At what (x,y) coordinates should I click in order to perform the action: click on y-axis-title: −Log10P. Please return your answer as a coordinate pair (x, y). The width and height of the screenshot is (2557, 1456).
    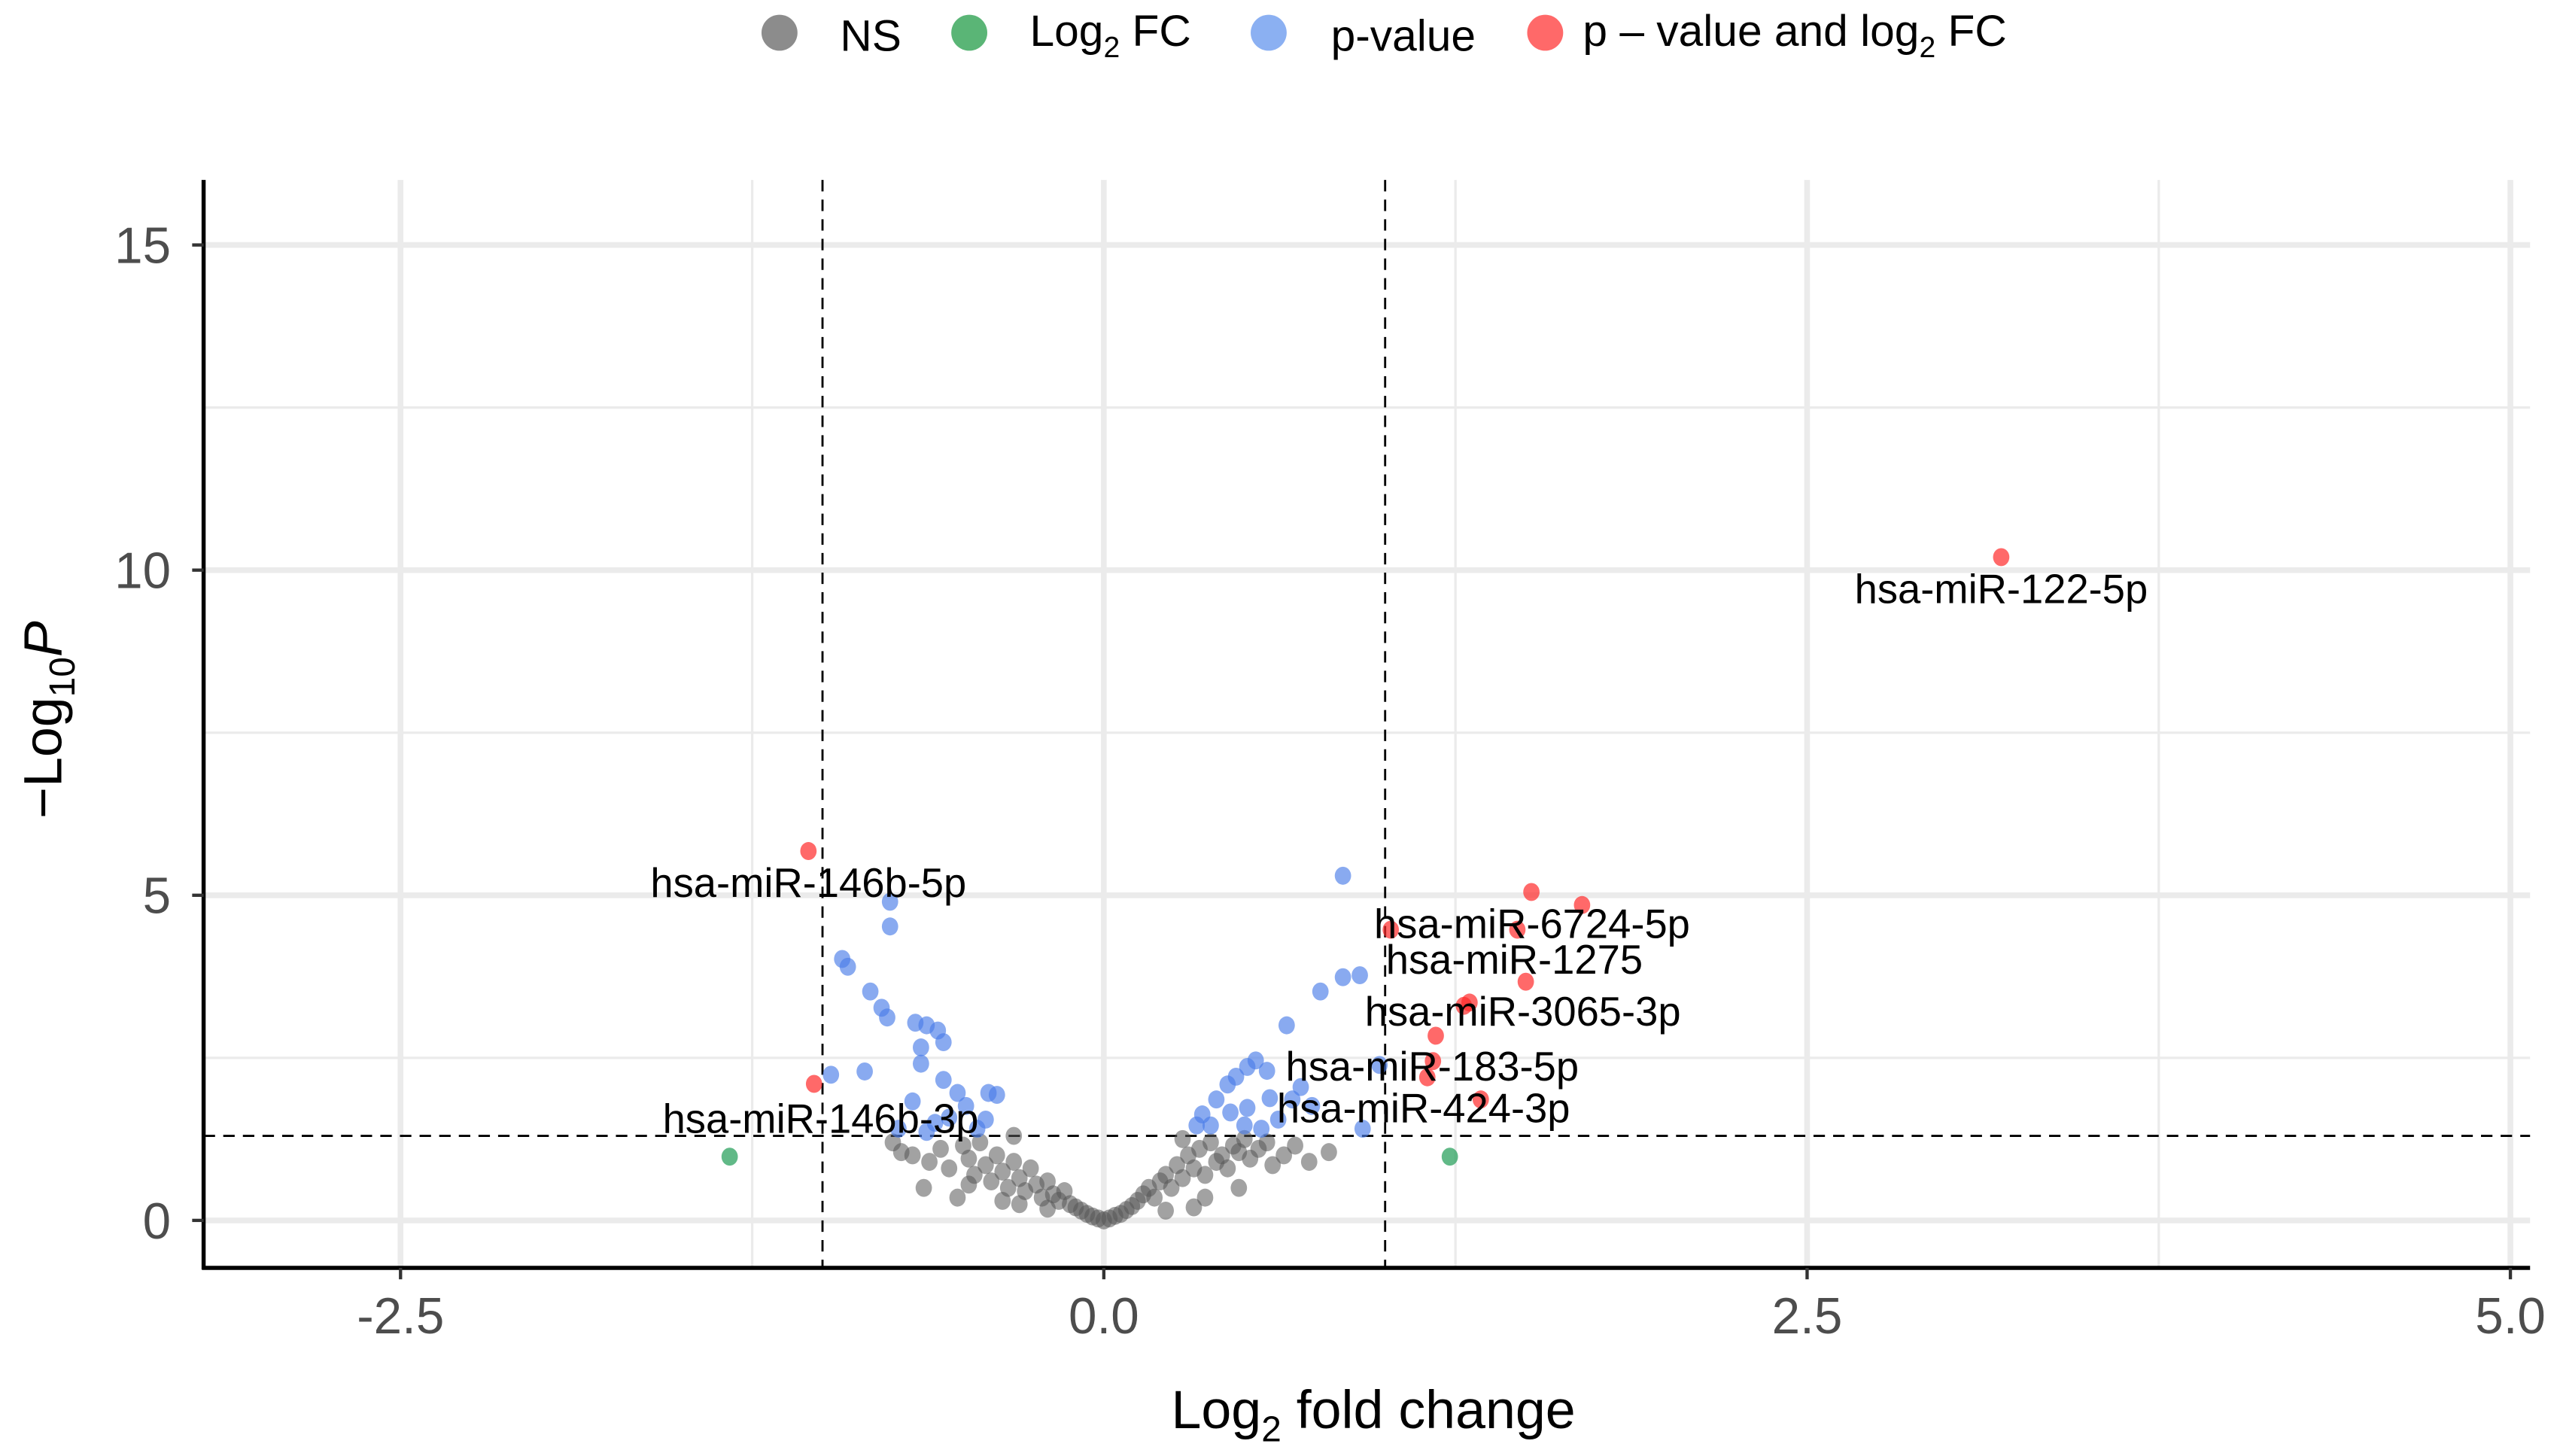
    Looking at the image, I should click on (47, 720).